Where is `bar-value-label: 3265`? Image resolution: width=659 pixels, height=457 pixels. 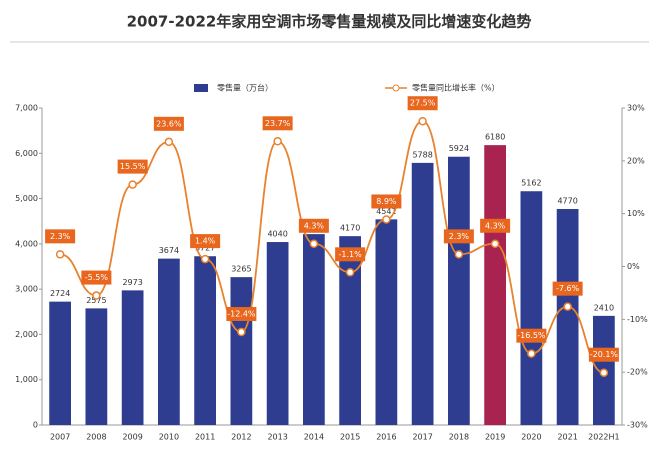 bar-value-label: 3265 is located at coordinates (241, 269).